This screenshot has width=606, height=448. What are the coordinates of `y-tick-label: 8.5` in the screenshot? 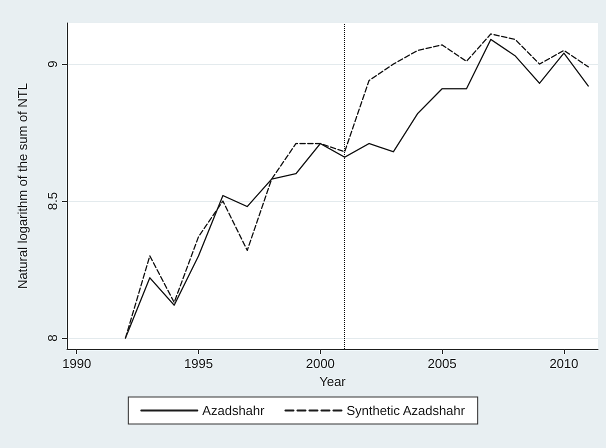 It's located at (52, 201).